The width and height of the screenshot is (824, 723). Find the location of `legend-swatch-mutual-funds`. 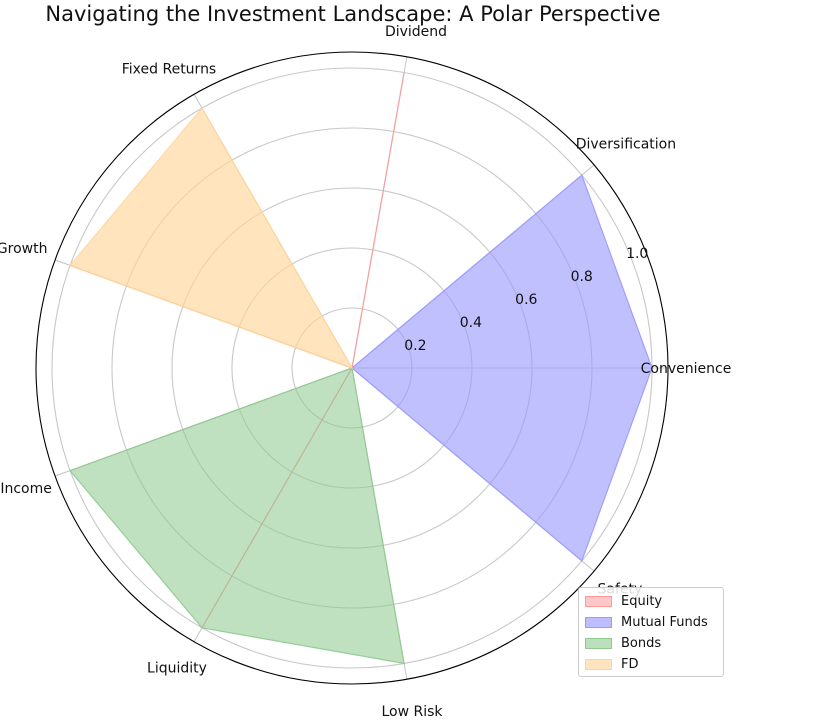

legend-swatch-mutual-funds is located at coordinates (598, 622).